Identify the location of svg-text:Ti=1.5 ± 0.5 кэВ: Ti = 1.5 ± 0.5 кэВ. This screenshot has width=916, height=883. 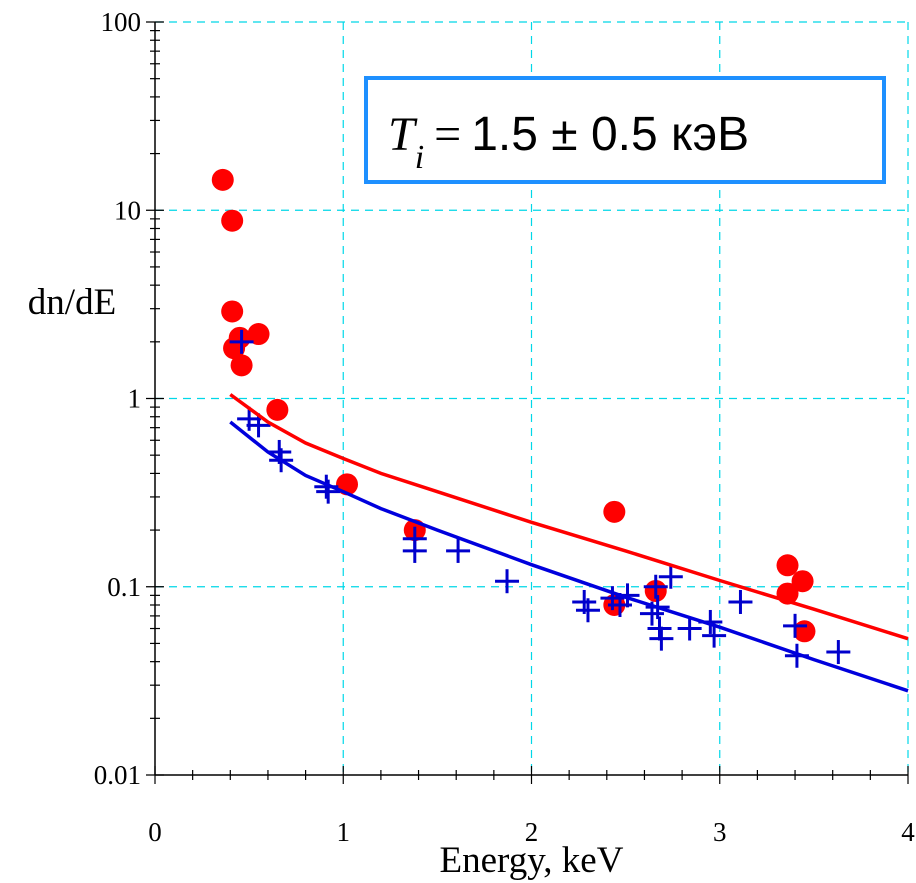
(568, 142).